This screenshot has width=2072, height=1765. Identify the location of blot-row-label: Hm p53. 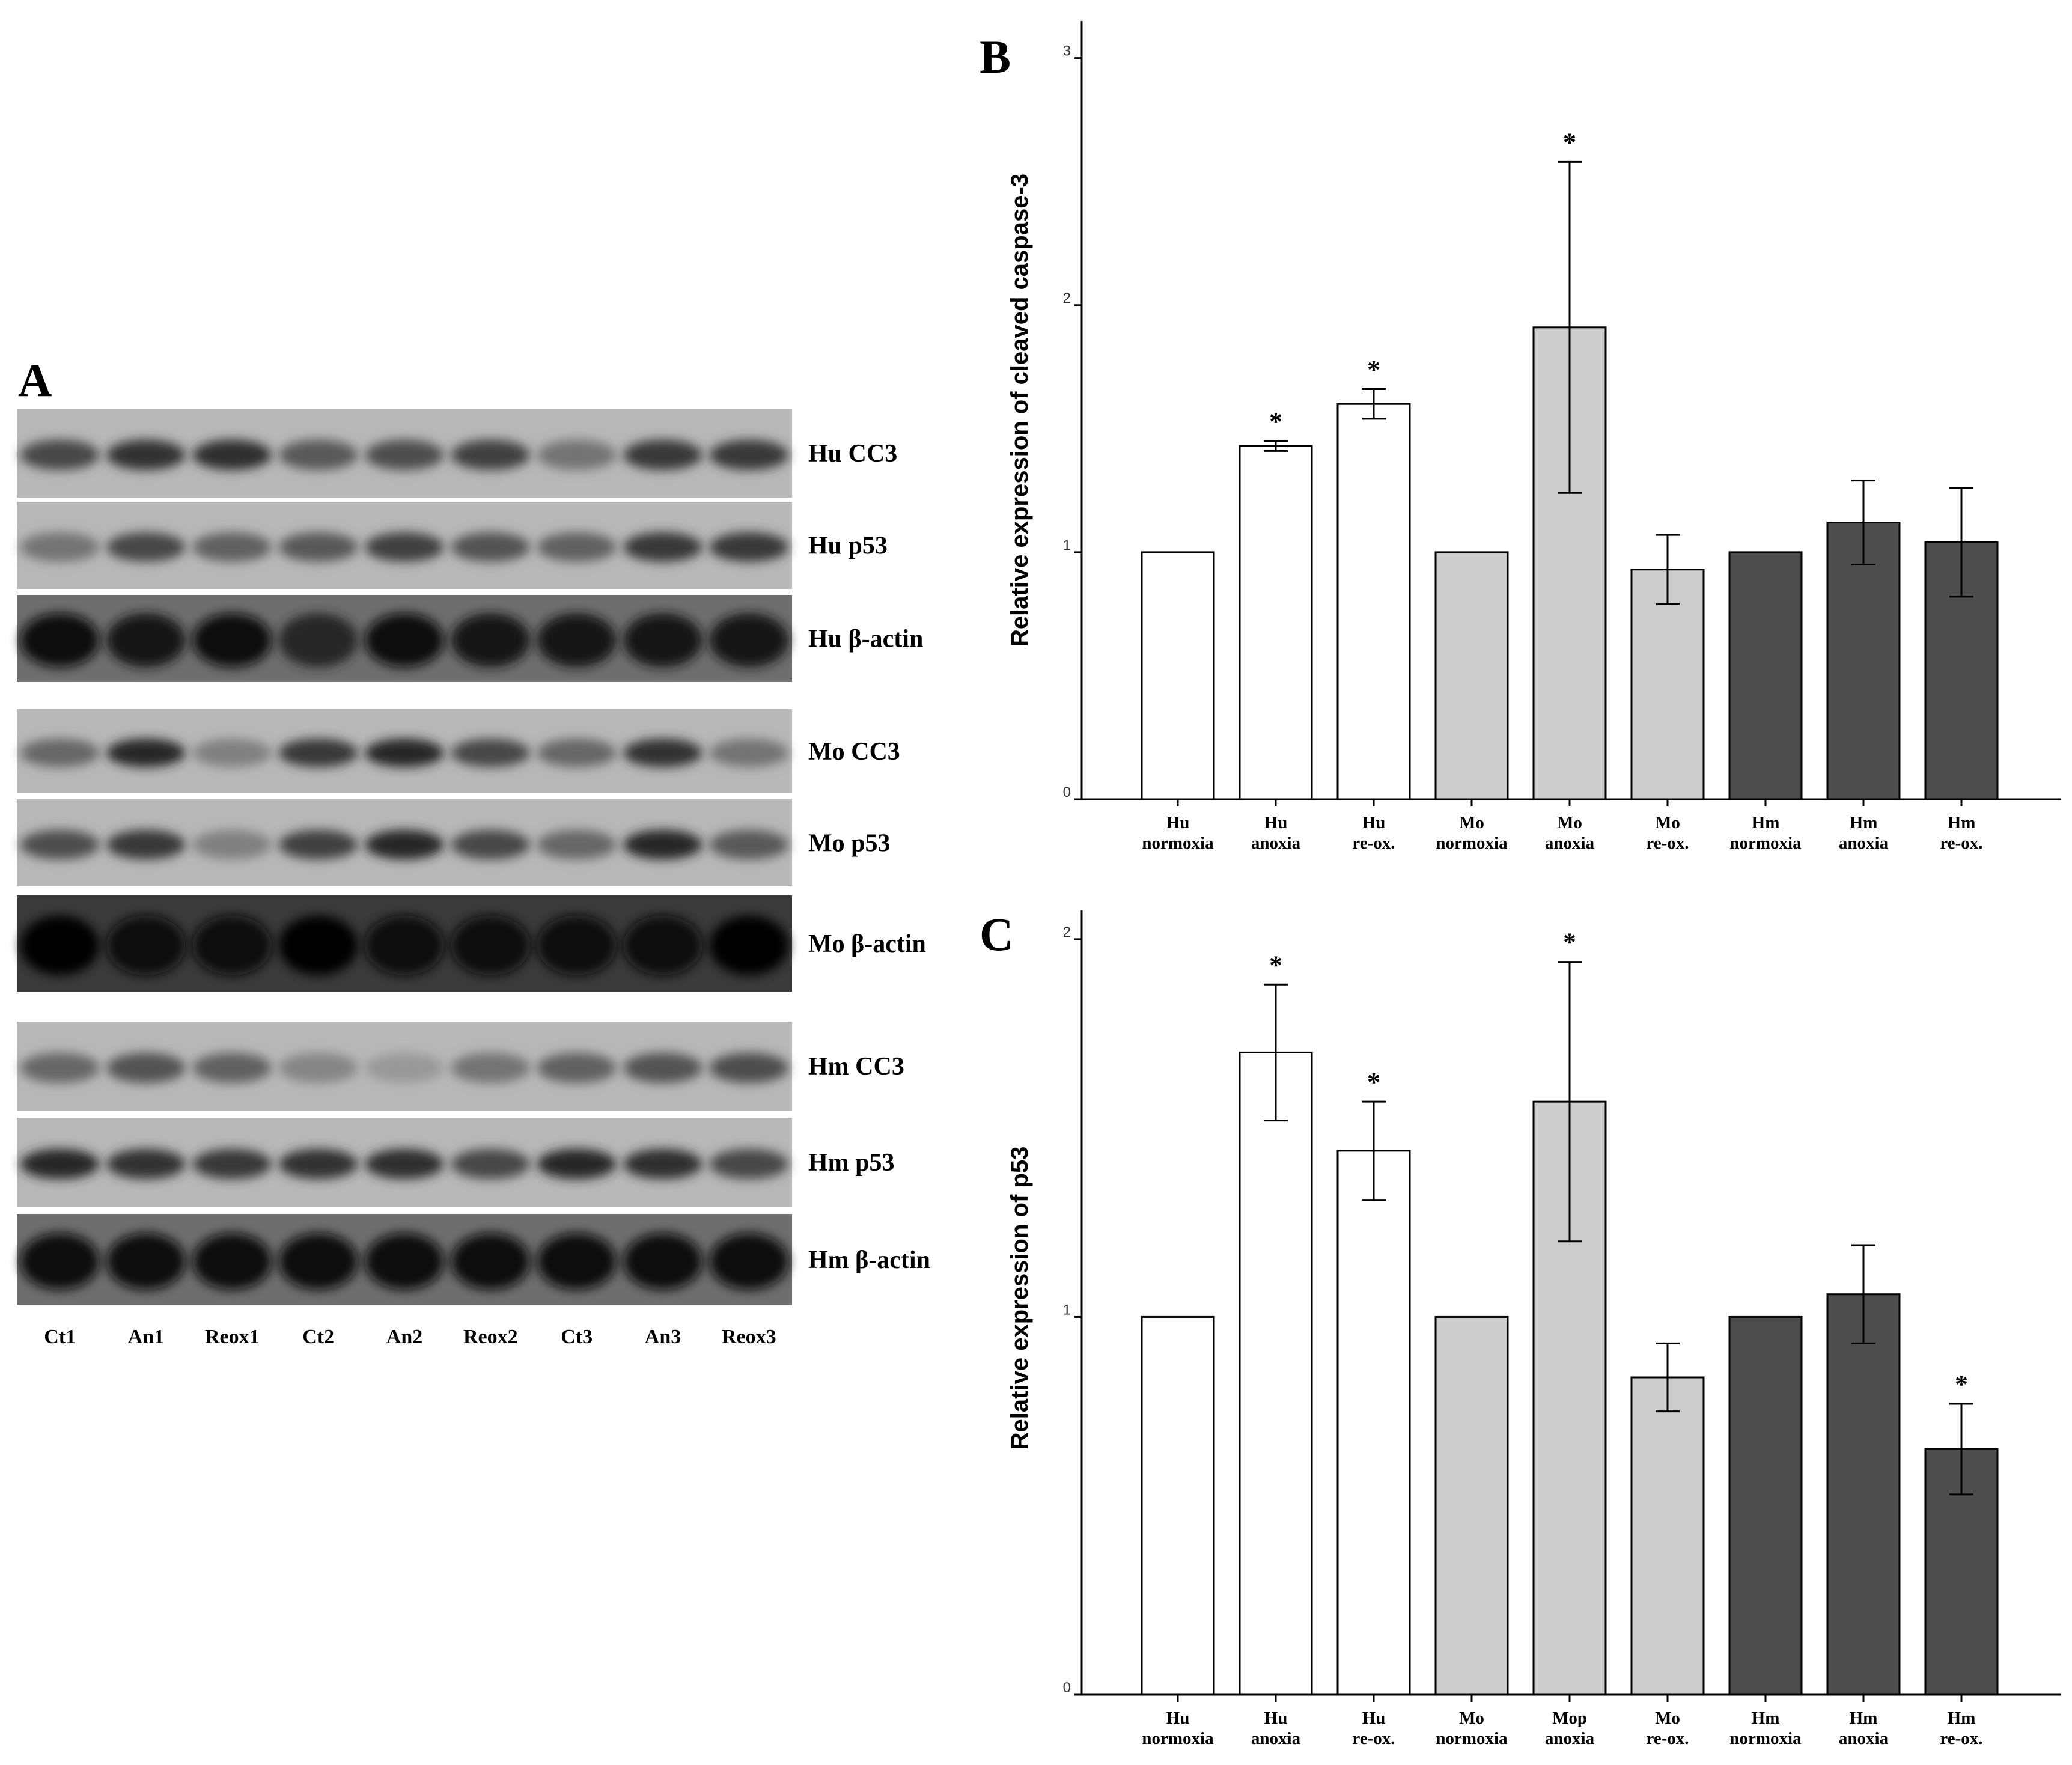
(851, 1163).